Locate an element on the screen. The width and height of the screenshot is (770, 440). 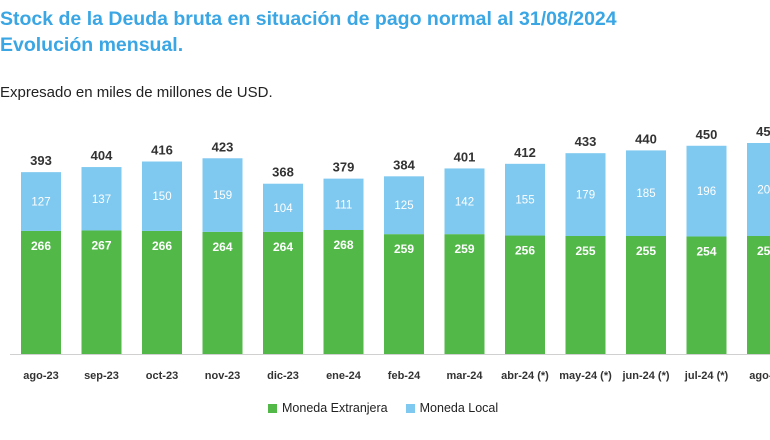
data-label-foreign: 254 is located at coordinates (706, 251).